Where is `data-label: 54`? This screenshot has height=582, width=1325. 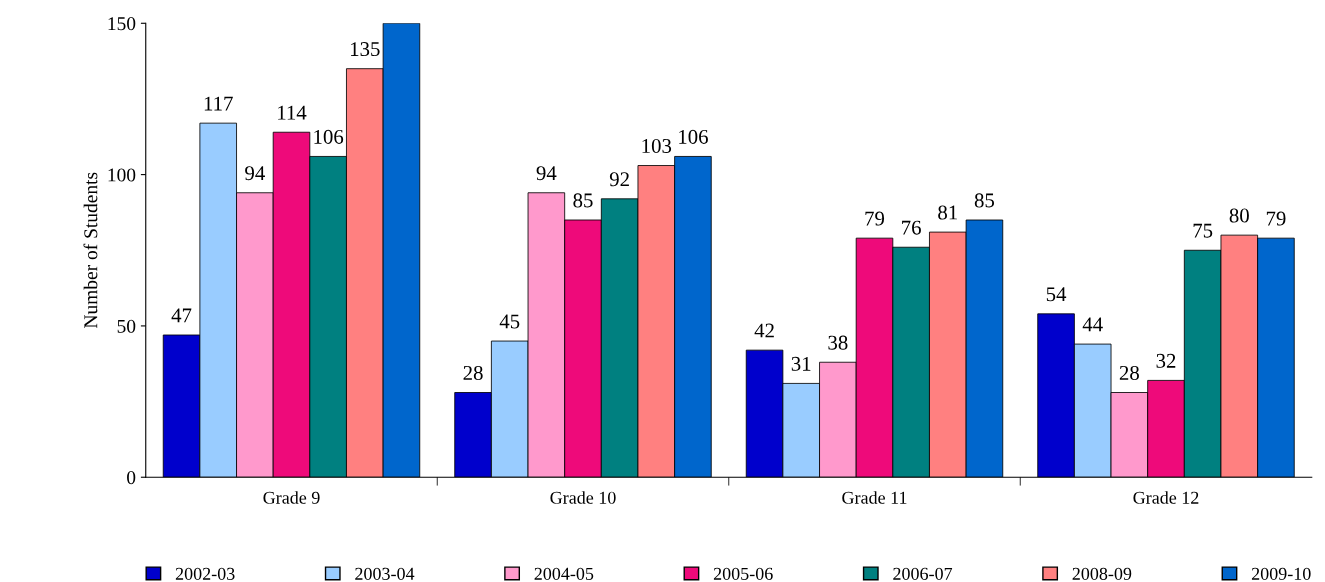
data-label: 54 is located at coordinates (1056, 294).